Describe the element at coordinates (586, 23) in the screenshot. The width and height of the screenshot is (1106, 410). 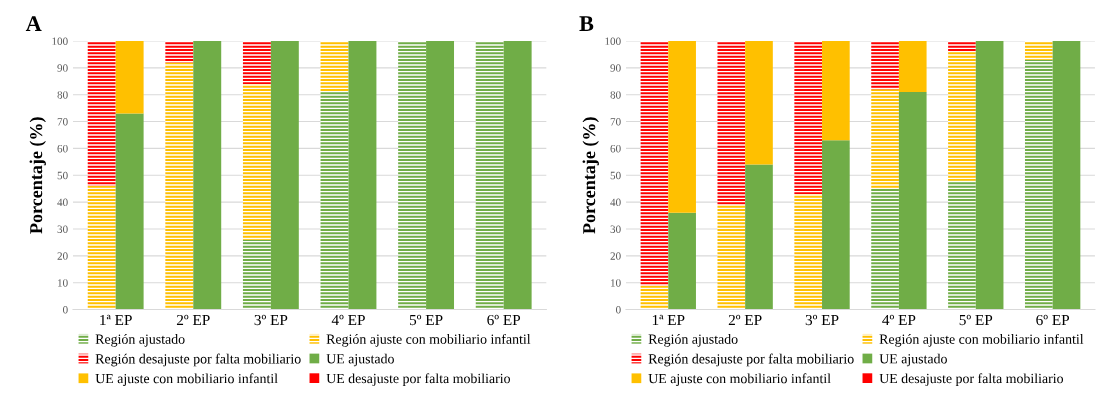
I see `chart-title: B` at that location.